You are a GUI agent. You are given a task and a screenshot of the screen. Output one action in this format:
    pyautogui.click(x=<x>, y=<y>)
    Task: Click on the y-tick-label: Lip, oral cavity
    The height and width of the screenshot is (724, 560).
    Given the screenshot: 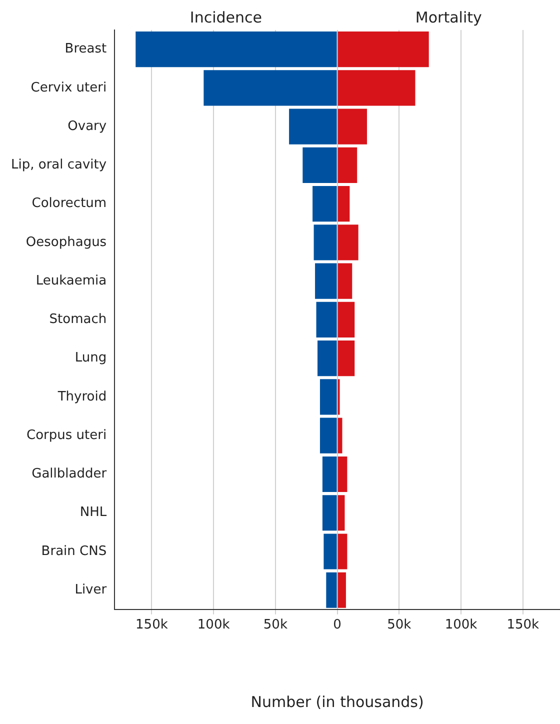 What is the action you would take?
    pyautogui.click(x=58, y=165)
    